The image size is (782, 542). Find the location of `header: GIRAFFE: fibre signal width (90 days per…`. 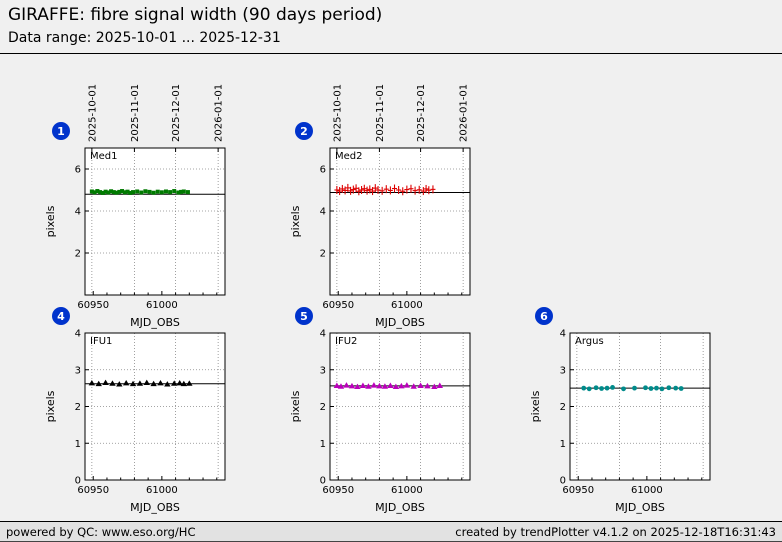

header: GIRAFFE: fibre signal width (90 days per… is located at coordinates (391, 27).